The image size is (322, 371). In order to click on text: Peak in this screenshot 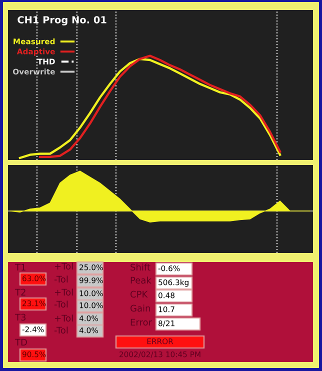, I will do `click(141, 280)`.